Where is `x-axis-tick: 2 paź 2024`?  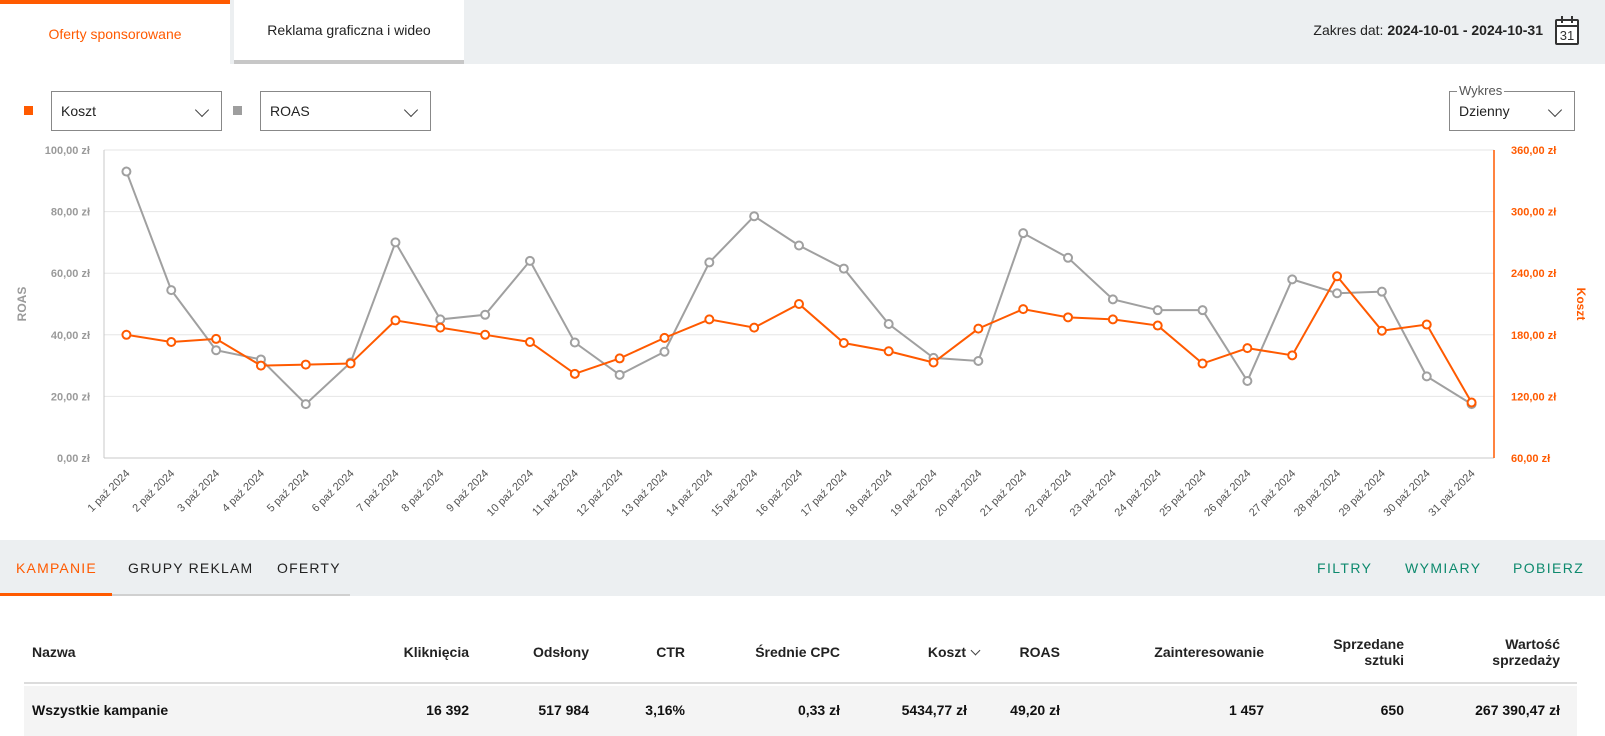 x-axis-tick: 2 paź 2024 is located at coordinates (153, 491).